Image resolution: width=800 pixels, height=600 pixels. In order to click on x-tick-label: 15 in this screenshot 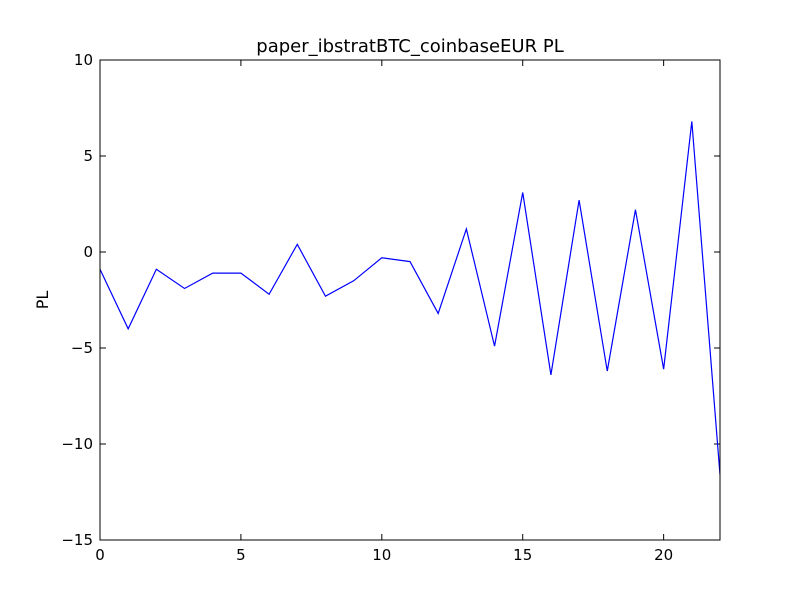, I will do `click(522, 555)`.